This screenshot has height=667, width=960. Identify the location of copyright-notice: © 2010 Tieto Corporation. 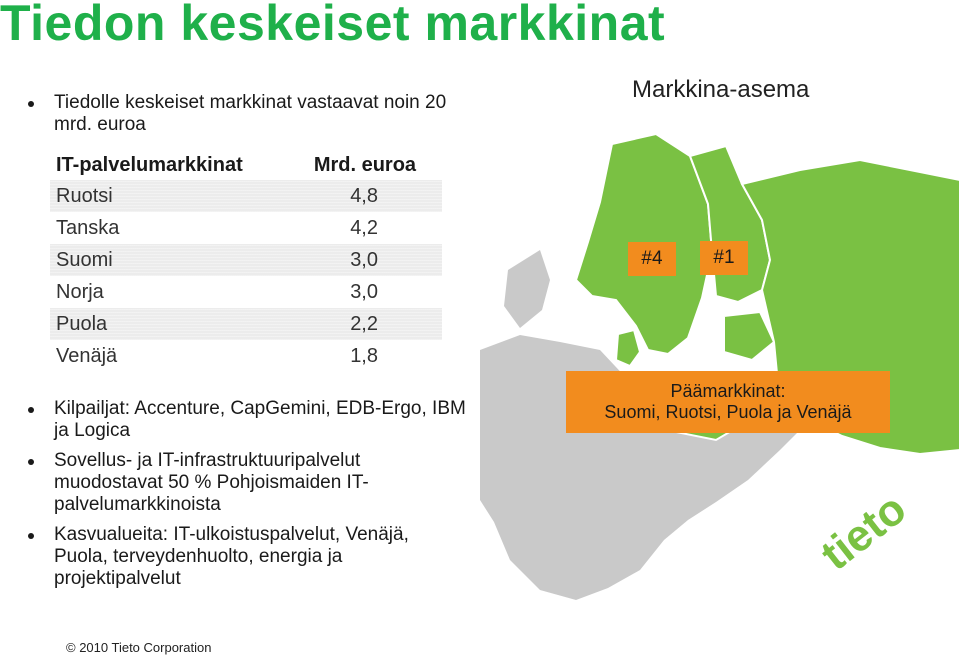
(139, 647).